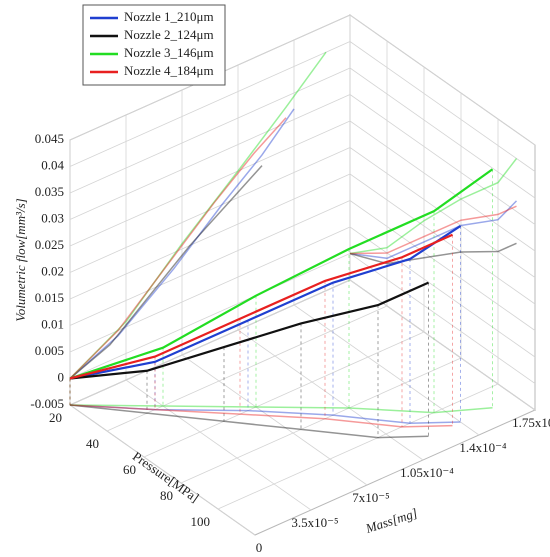 This screenshot has height=557, width=550. Describe the element at coordinates (391, 520) in the screenshot. I see `y-axis-title: Mass[mg]` at that location.